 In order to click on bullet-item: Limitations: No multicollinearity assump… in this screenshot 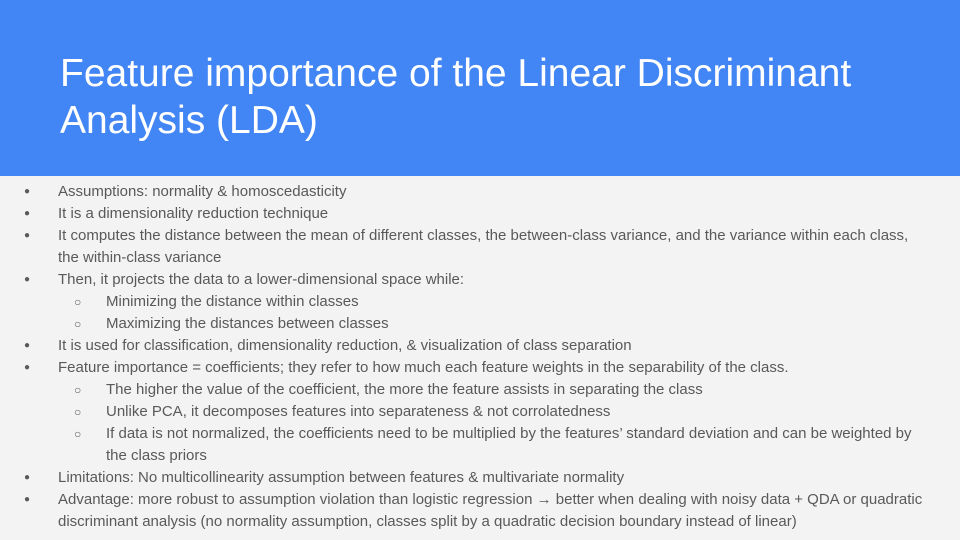, I will do `click(480, 478)`.